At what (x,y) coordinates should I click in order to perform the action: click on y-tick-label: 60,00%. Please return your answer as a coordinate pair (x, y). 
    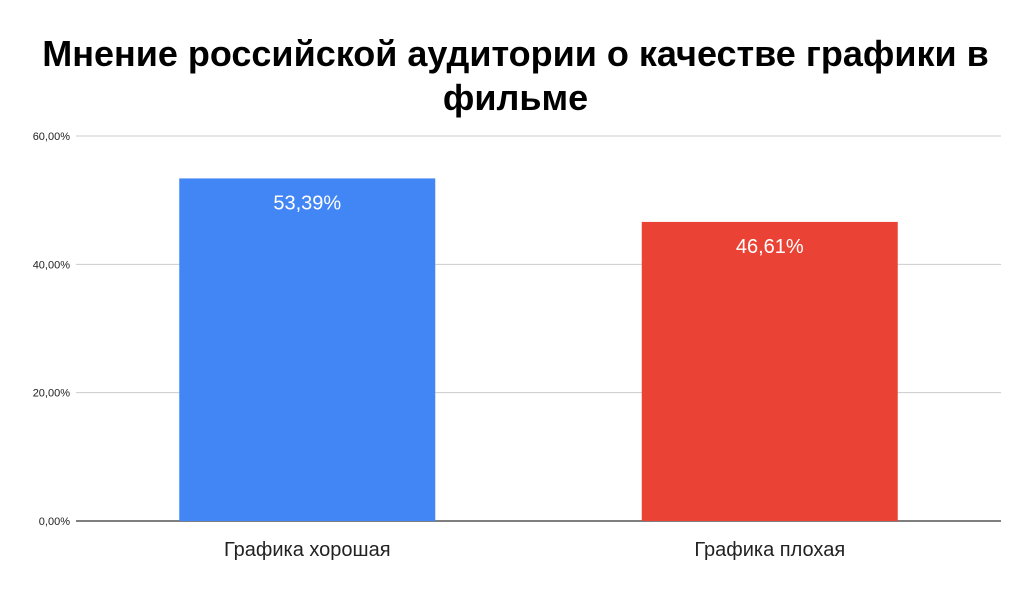
    Looking at the image, I should click on (52, 137).